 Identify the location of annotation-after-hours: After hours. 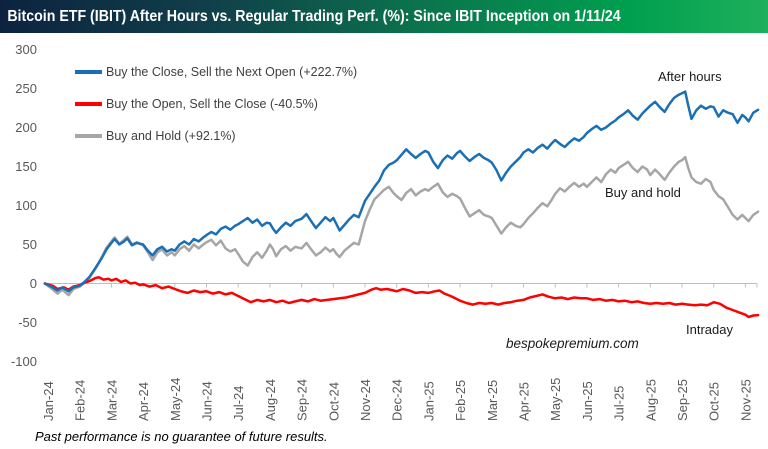
(690, 76).